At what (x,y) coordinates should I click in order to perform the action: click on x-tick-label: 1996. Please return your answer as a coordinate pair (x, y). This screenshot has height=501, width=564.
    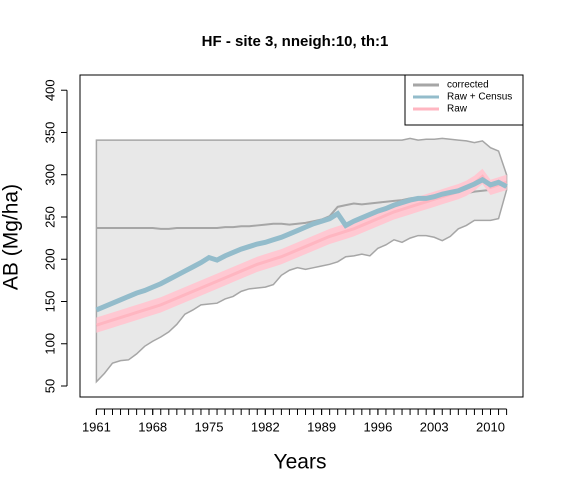
    Looking at the image, I should click on (377, 426).